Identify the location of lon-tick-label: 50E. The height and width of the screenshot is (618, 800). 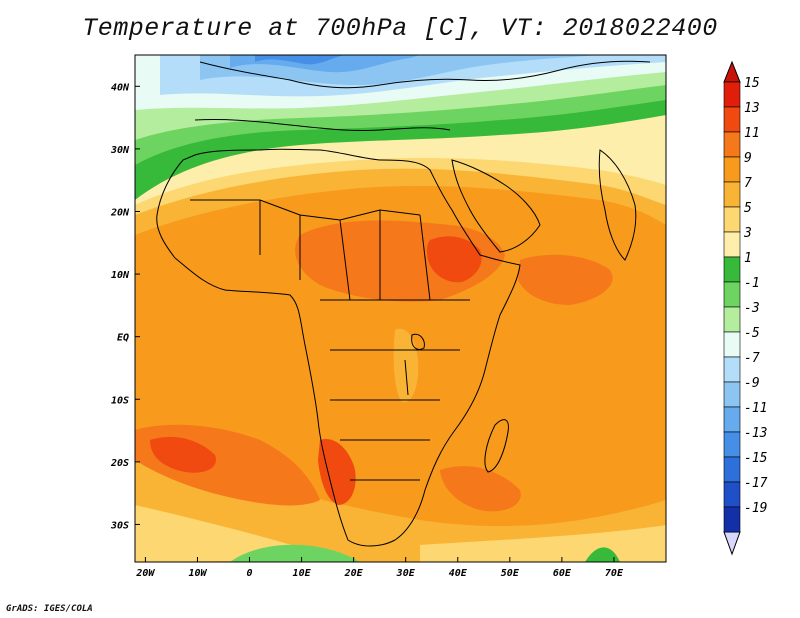
(510, 573).